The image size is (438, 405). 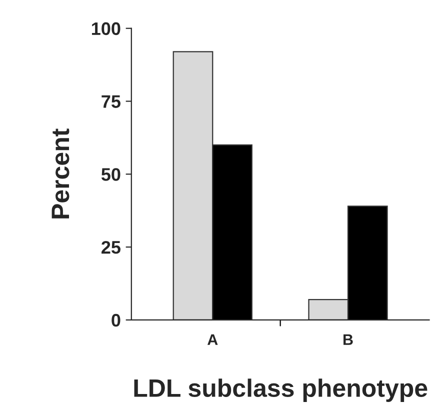 I want to click on y-tick-label: 0, so click(x=116, y=320).